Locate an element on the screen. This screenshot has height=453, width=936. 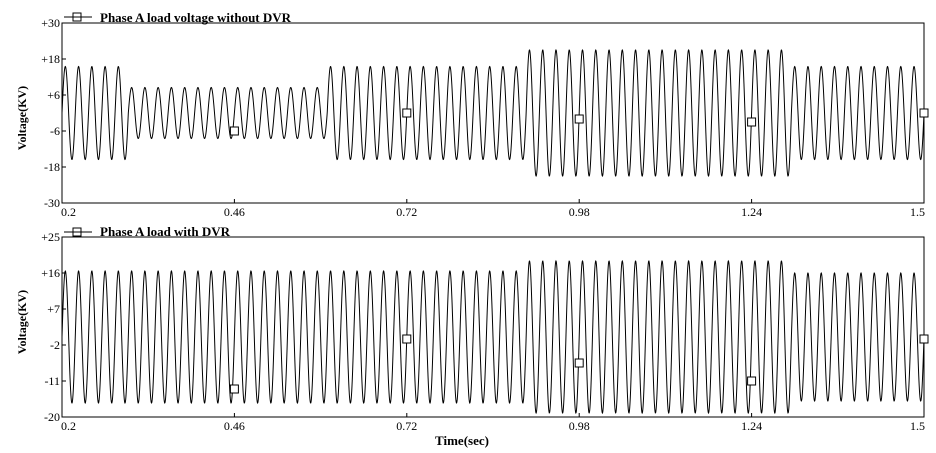
y-tick-label: -6 is located at coordinates (55, 131).